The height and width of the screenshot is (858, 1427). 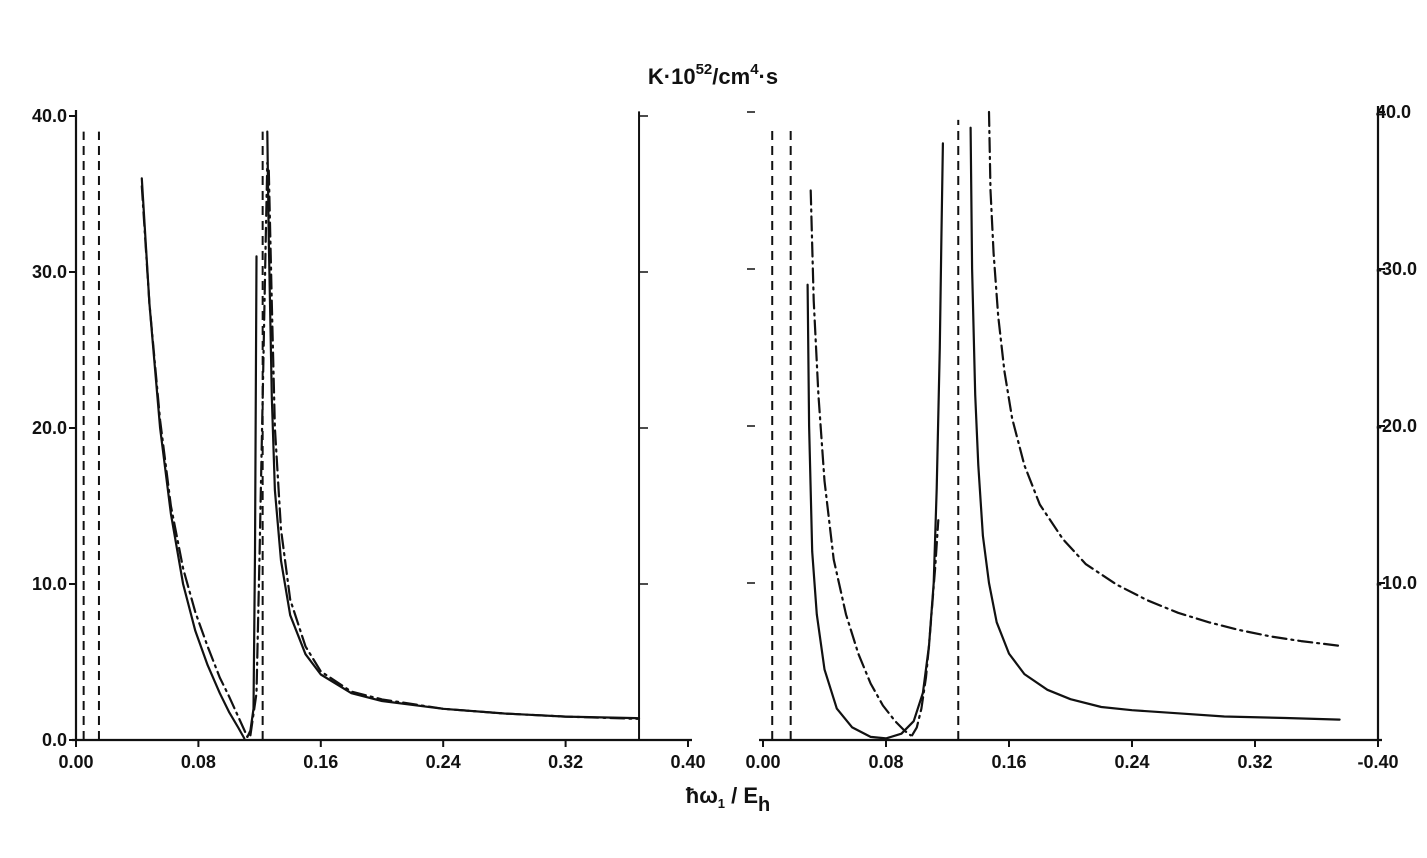 I want to click on left-x-tick-label: 0.40, so click(x=687, y=762).